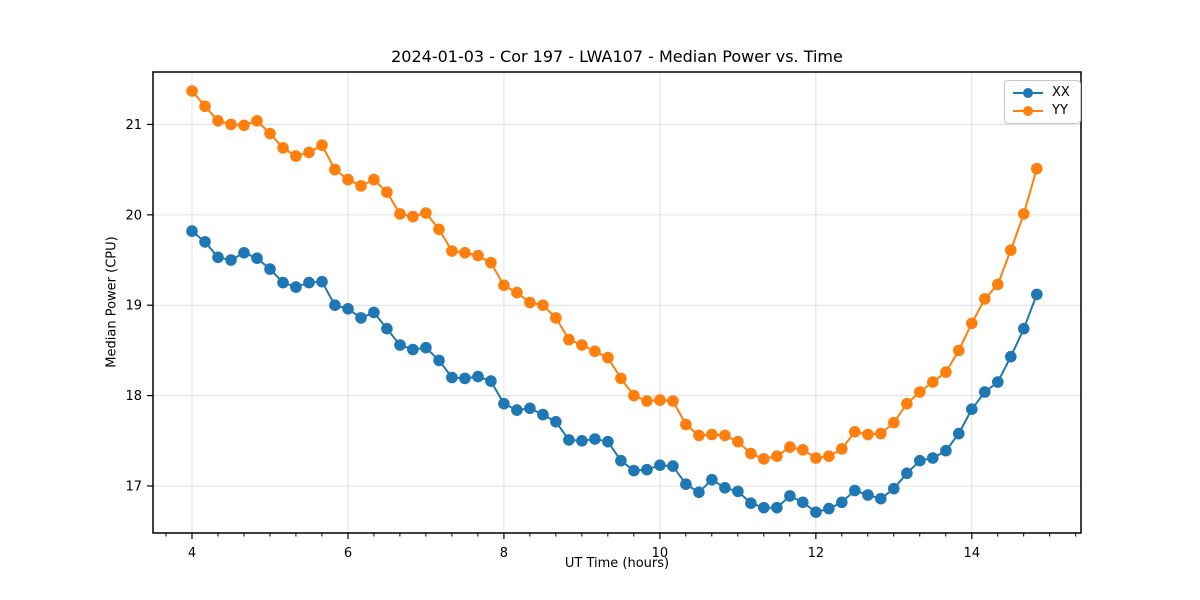 This screenshot has height=600, width=1200. Describe the element at coordinates (133, 486) in the screenshot. I see `y-tick-label: 17` at that location.